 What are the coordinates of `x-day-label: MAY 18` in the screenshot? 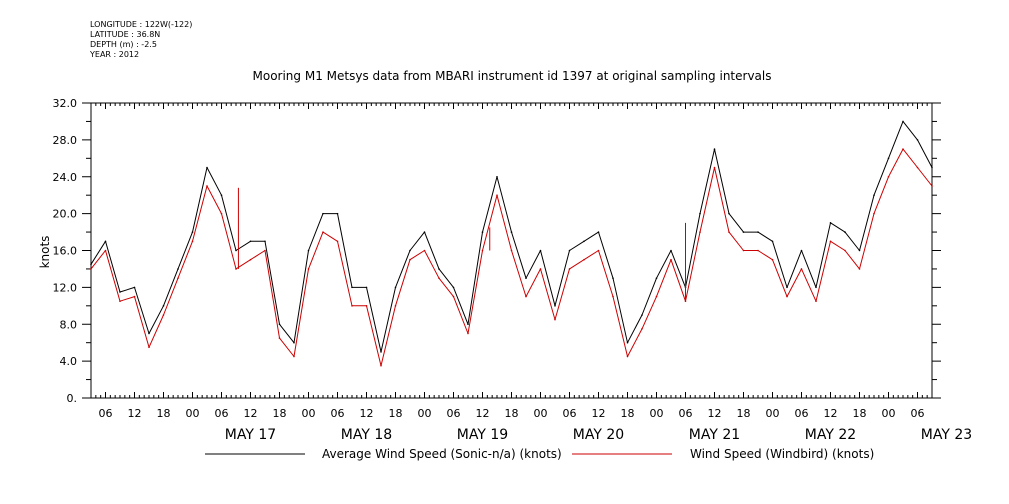 It's located at (366, 435).